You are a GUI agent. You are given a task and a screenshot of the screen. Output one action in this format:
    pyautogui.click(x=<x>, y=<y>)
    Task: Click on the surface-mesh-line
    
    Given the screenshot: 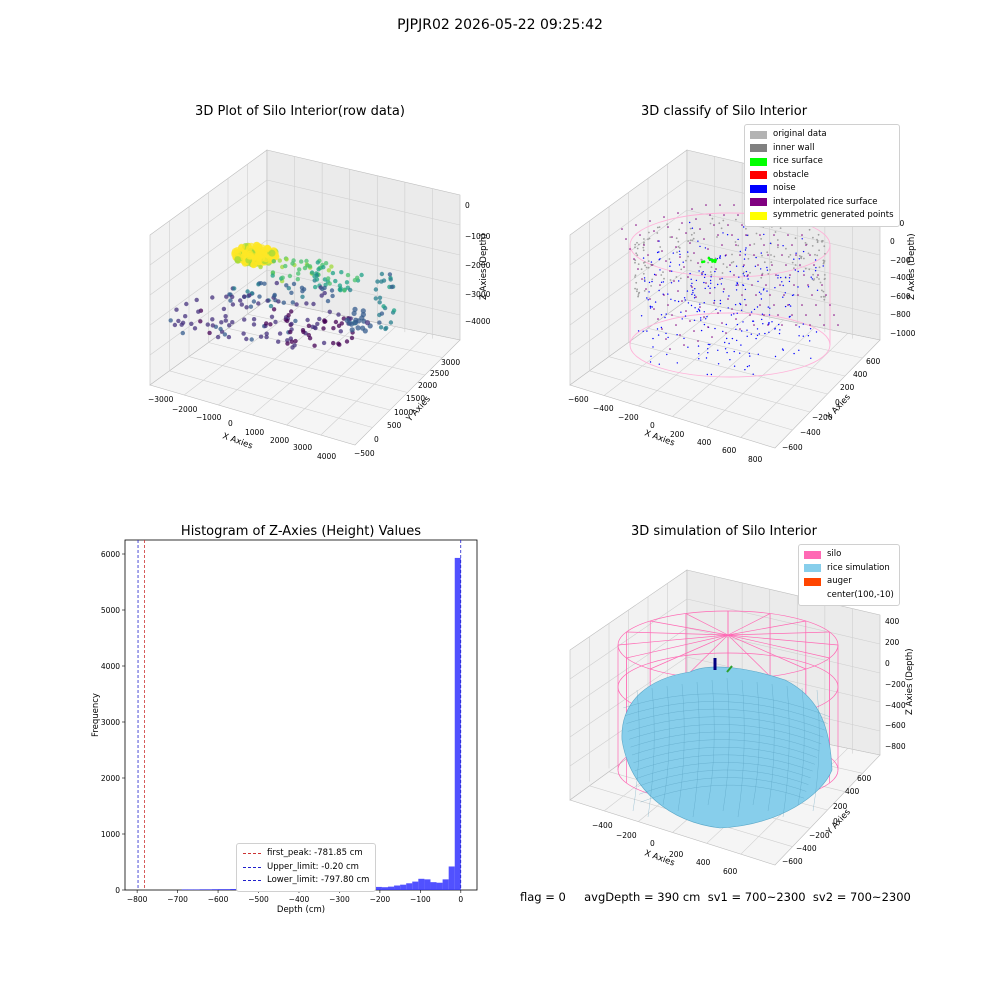 What is the action you would take?
    pyautogui.click(x=725, y=734)
    